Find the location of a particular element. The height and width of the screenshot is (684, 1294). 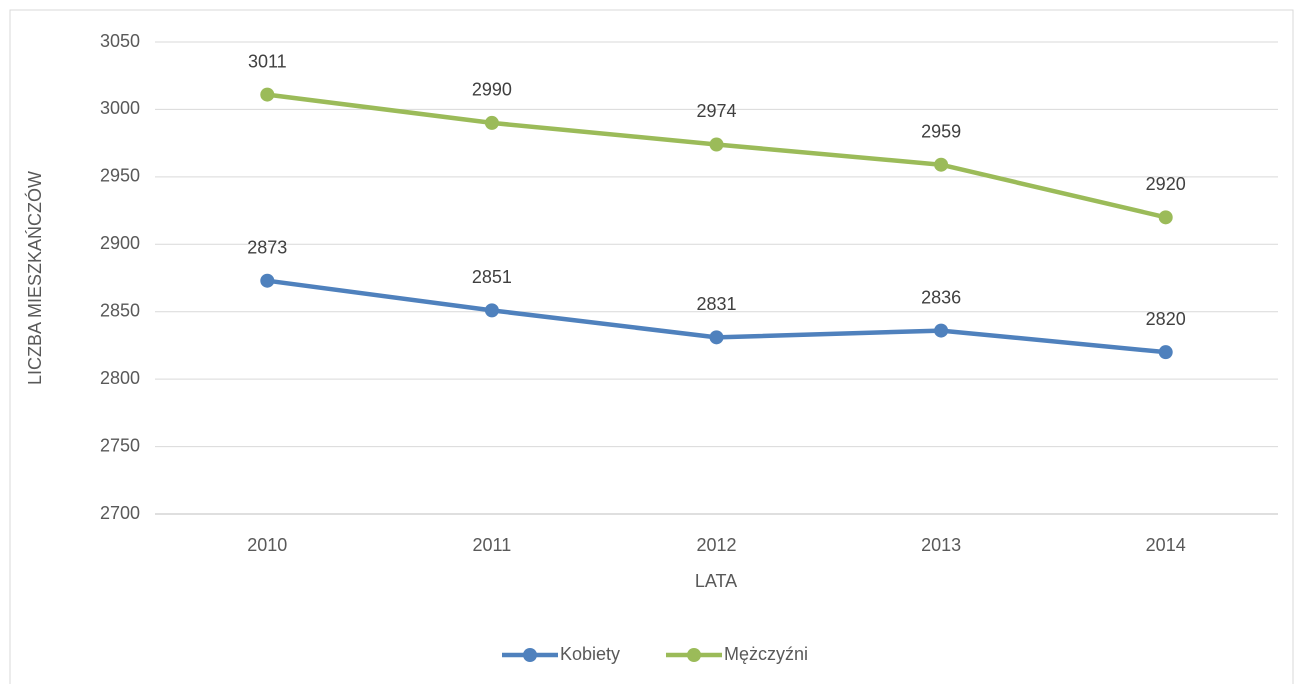

x-tick-label: 2010 is located at coordinates (267, 545).